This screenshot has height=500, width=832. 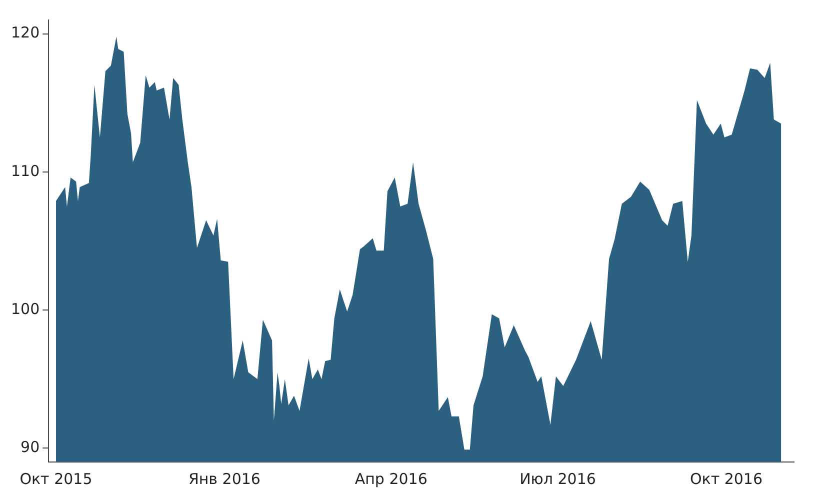 I want to click on x-tick-label: Июл 2016, so click(x=558, y=479).